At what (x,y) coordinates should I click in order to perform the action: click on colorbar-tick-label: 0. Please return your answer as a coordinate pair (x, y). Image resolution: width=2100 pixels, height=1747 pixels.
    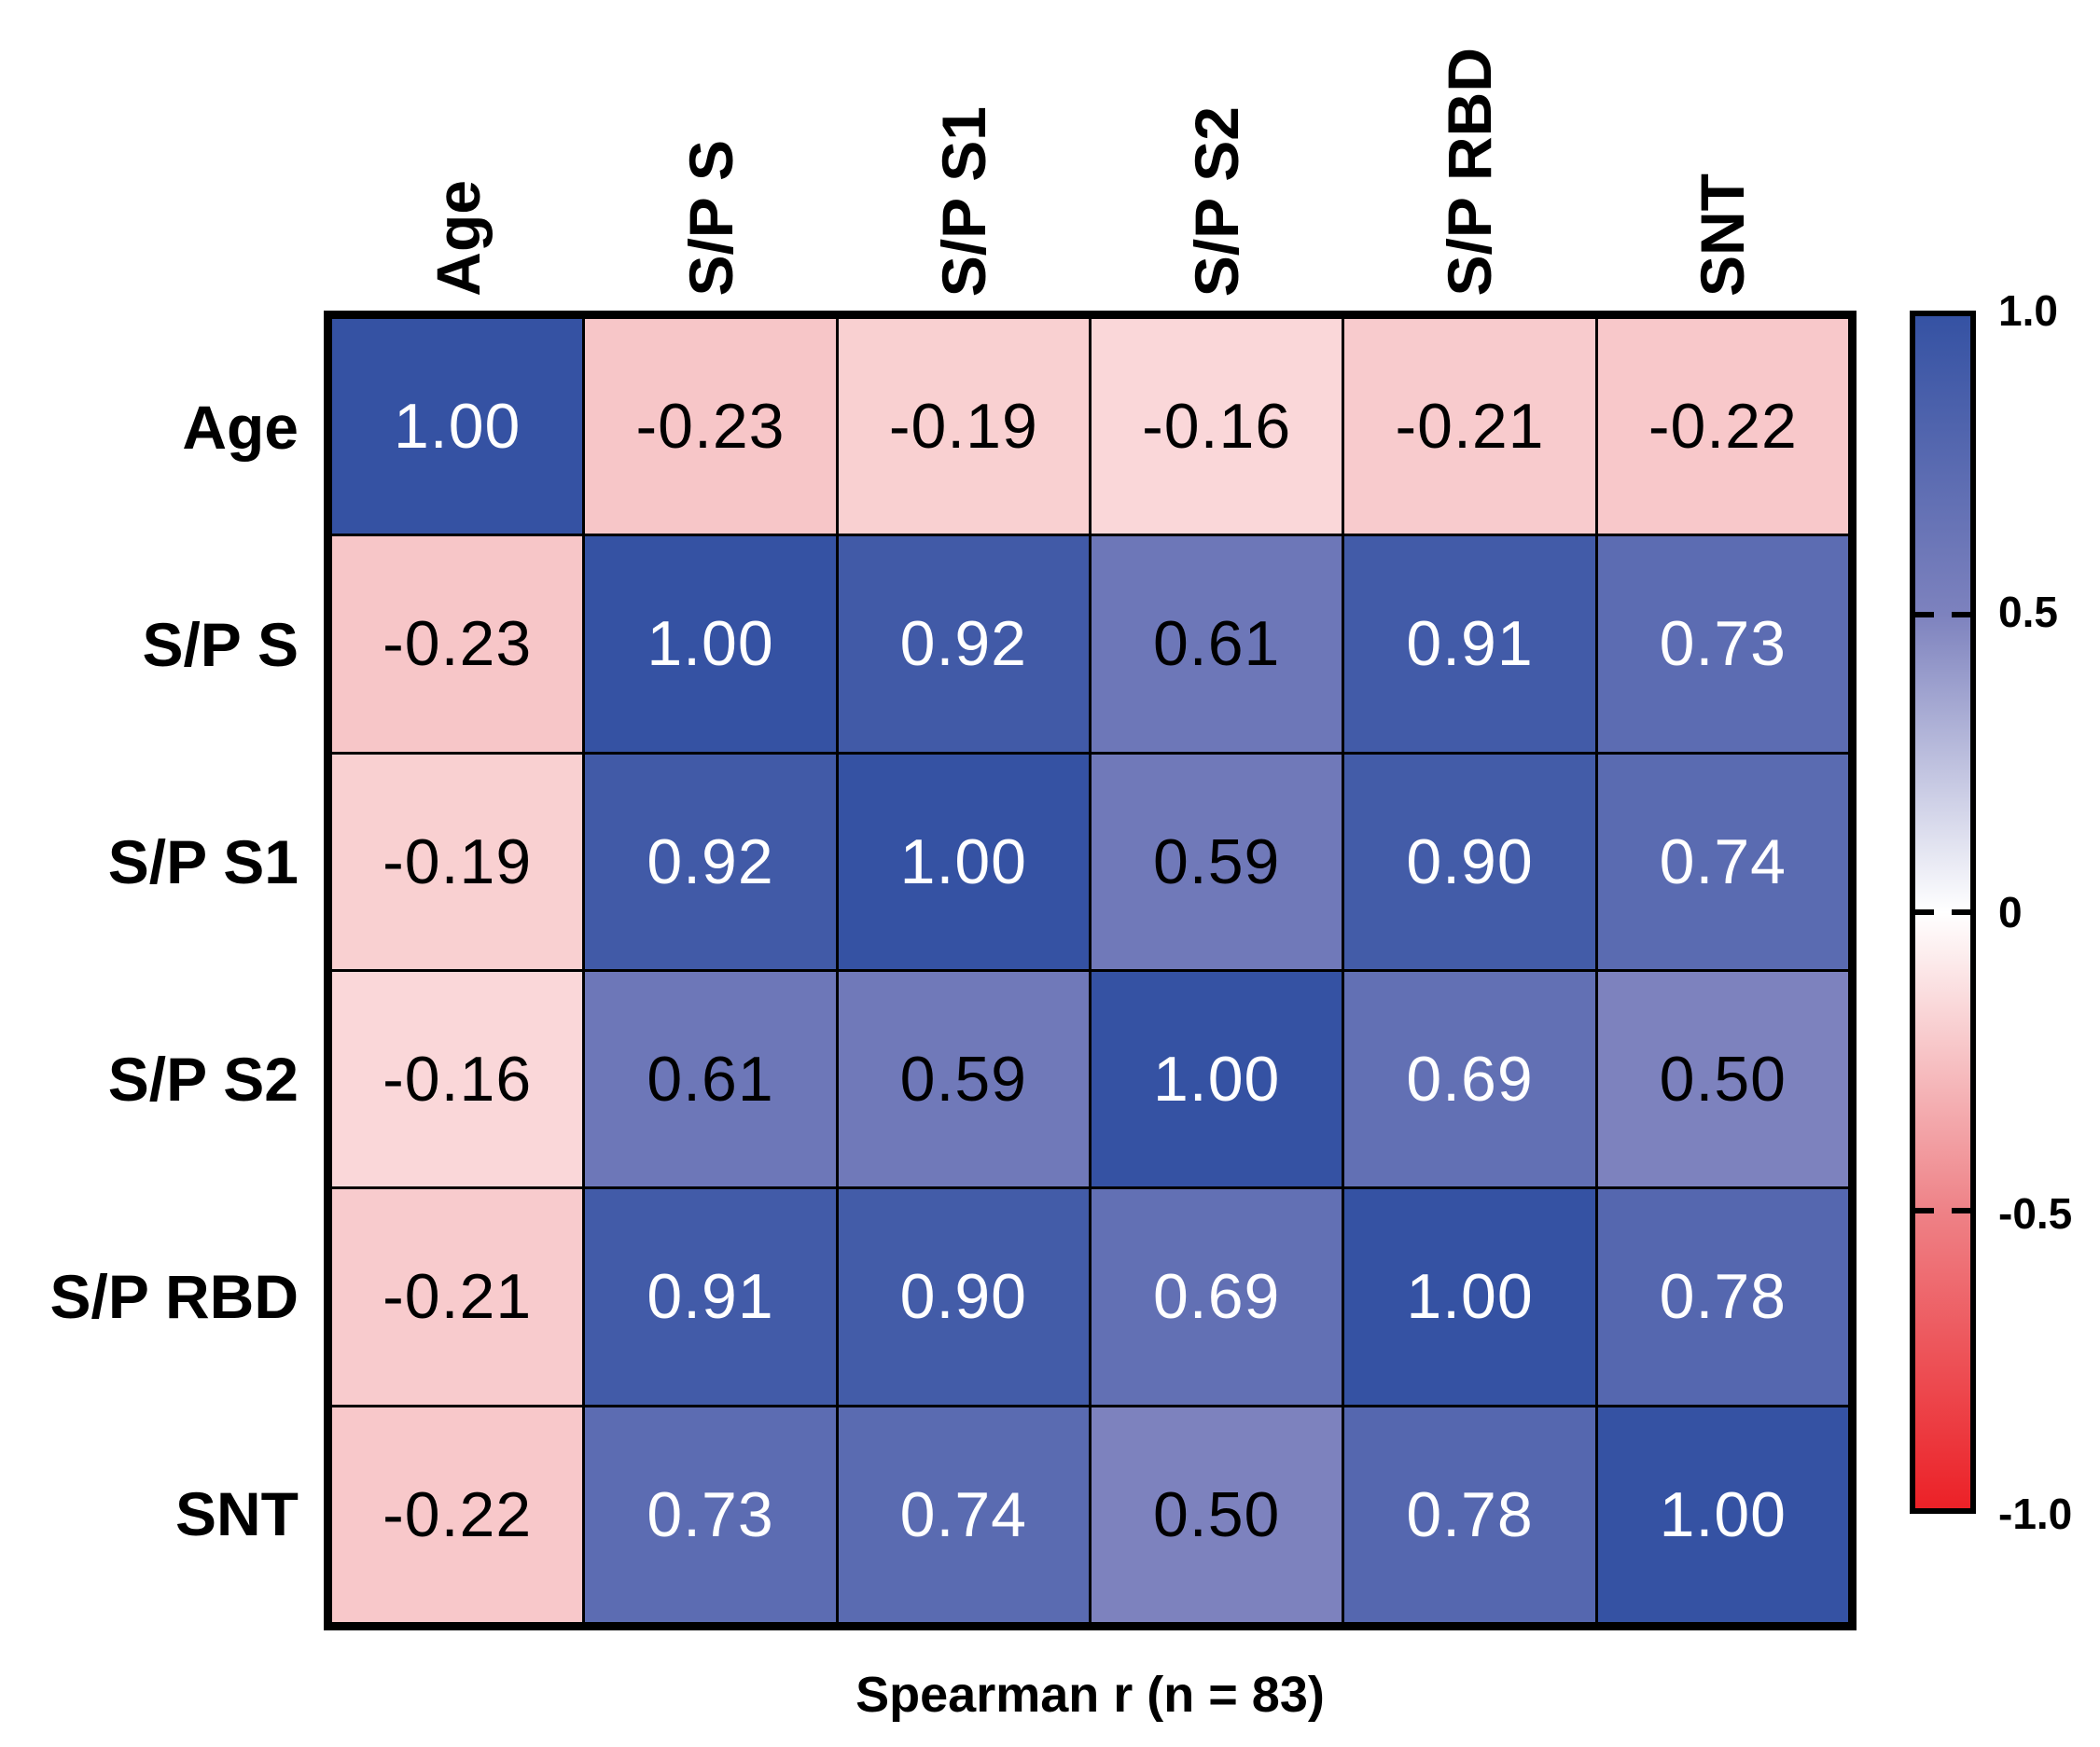
    Looking at the image, I should click on (2011, 912).